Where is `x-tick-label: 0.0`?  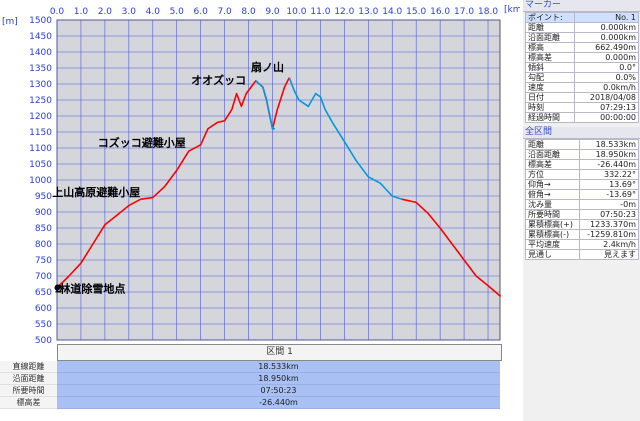
x-tick-label: 0.0 is located at coordinates (57, 12).